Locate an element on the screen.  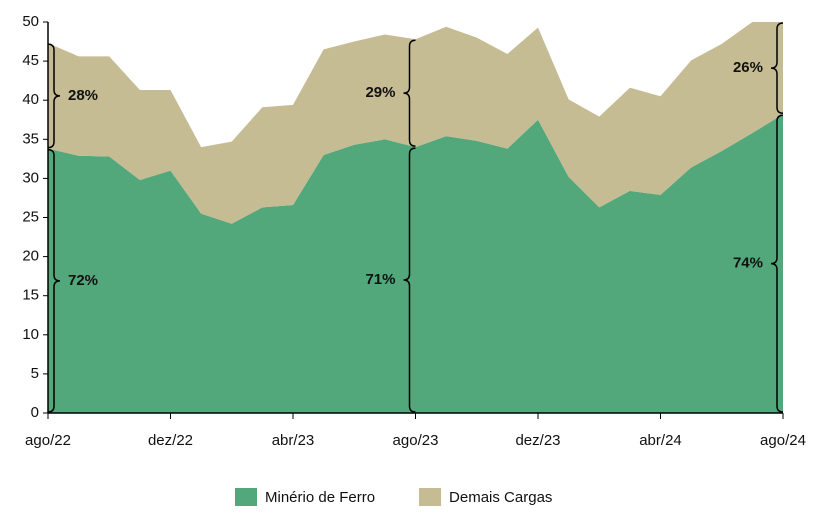
y-tick-label: 15 is located at coordinates (30, 295).